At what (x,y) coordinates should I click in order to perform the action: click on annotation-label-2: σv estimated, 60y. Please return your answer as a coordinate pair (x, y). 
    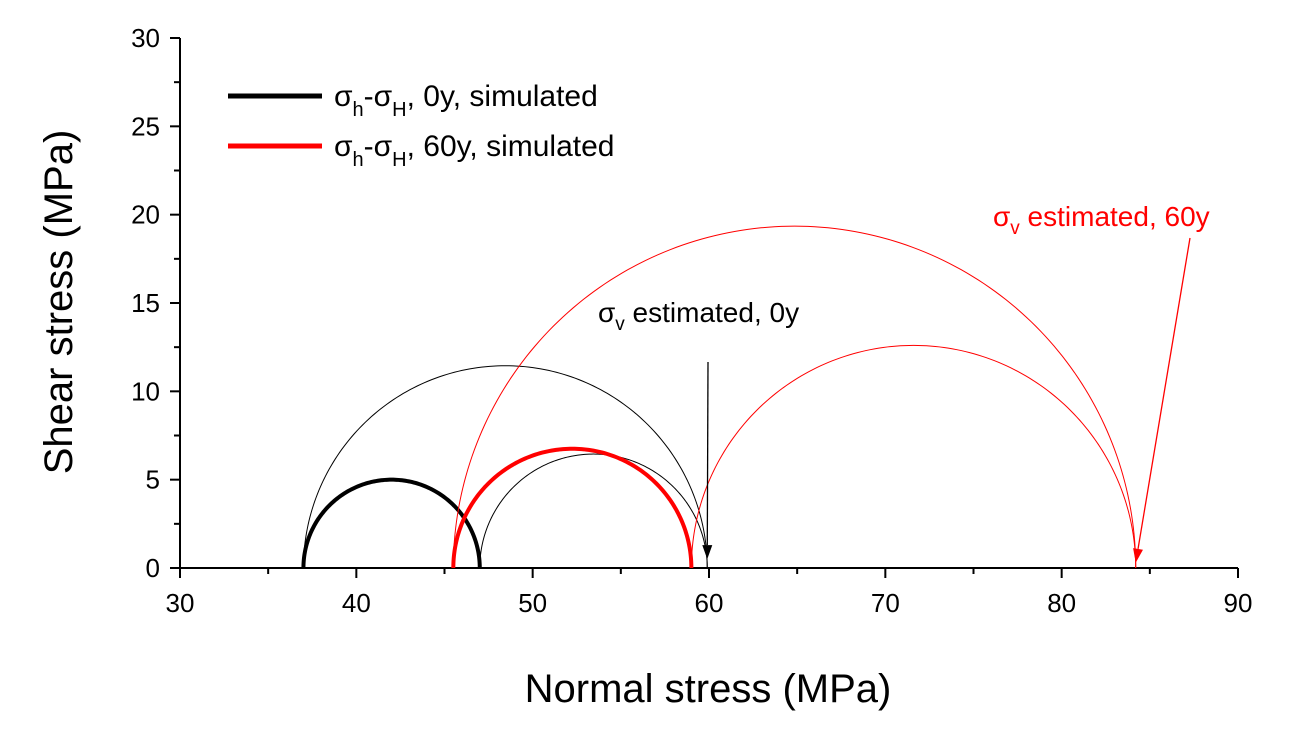
    Looking at the image, I should click on (1101, 220).